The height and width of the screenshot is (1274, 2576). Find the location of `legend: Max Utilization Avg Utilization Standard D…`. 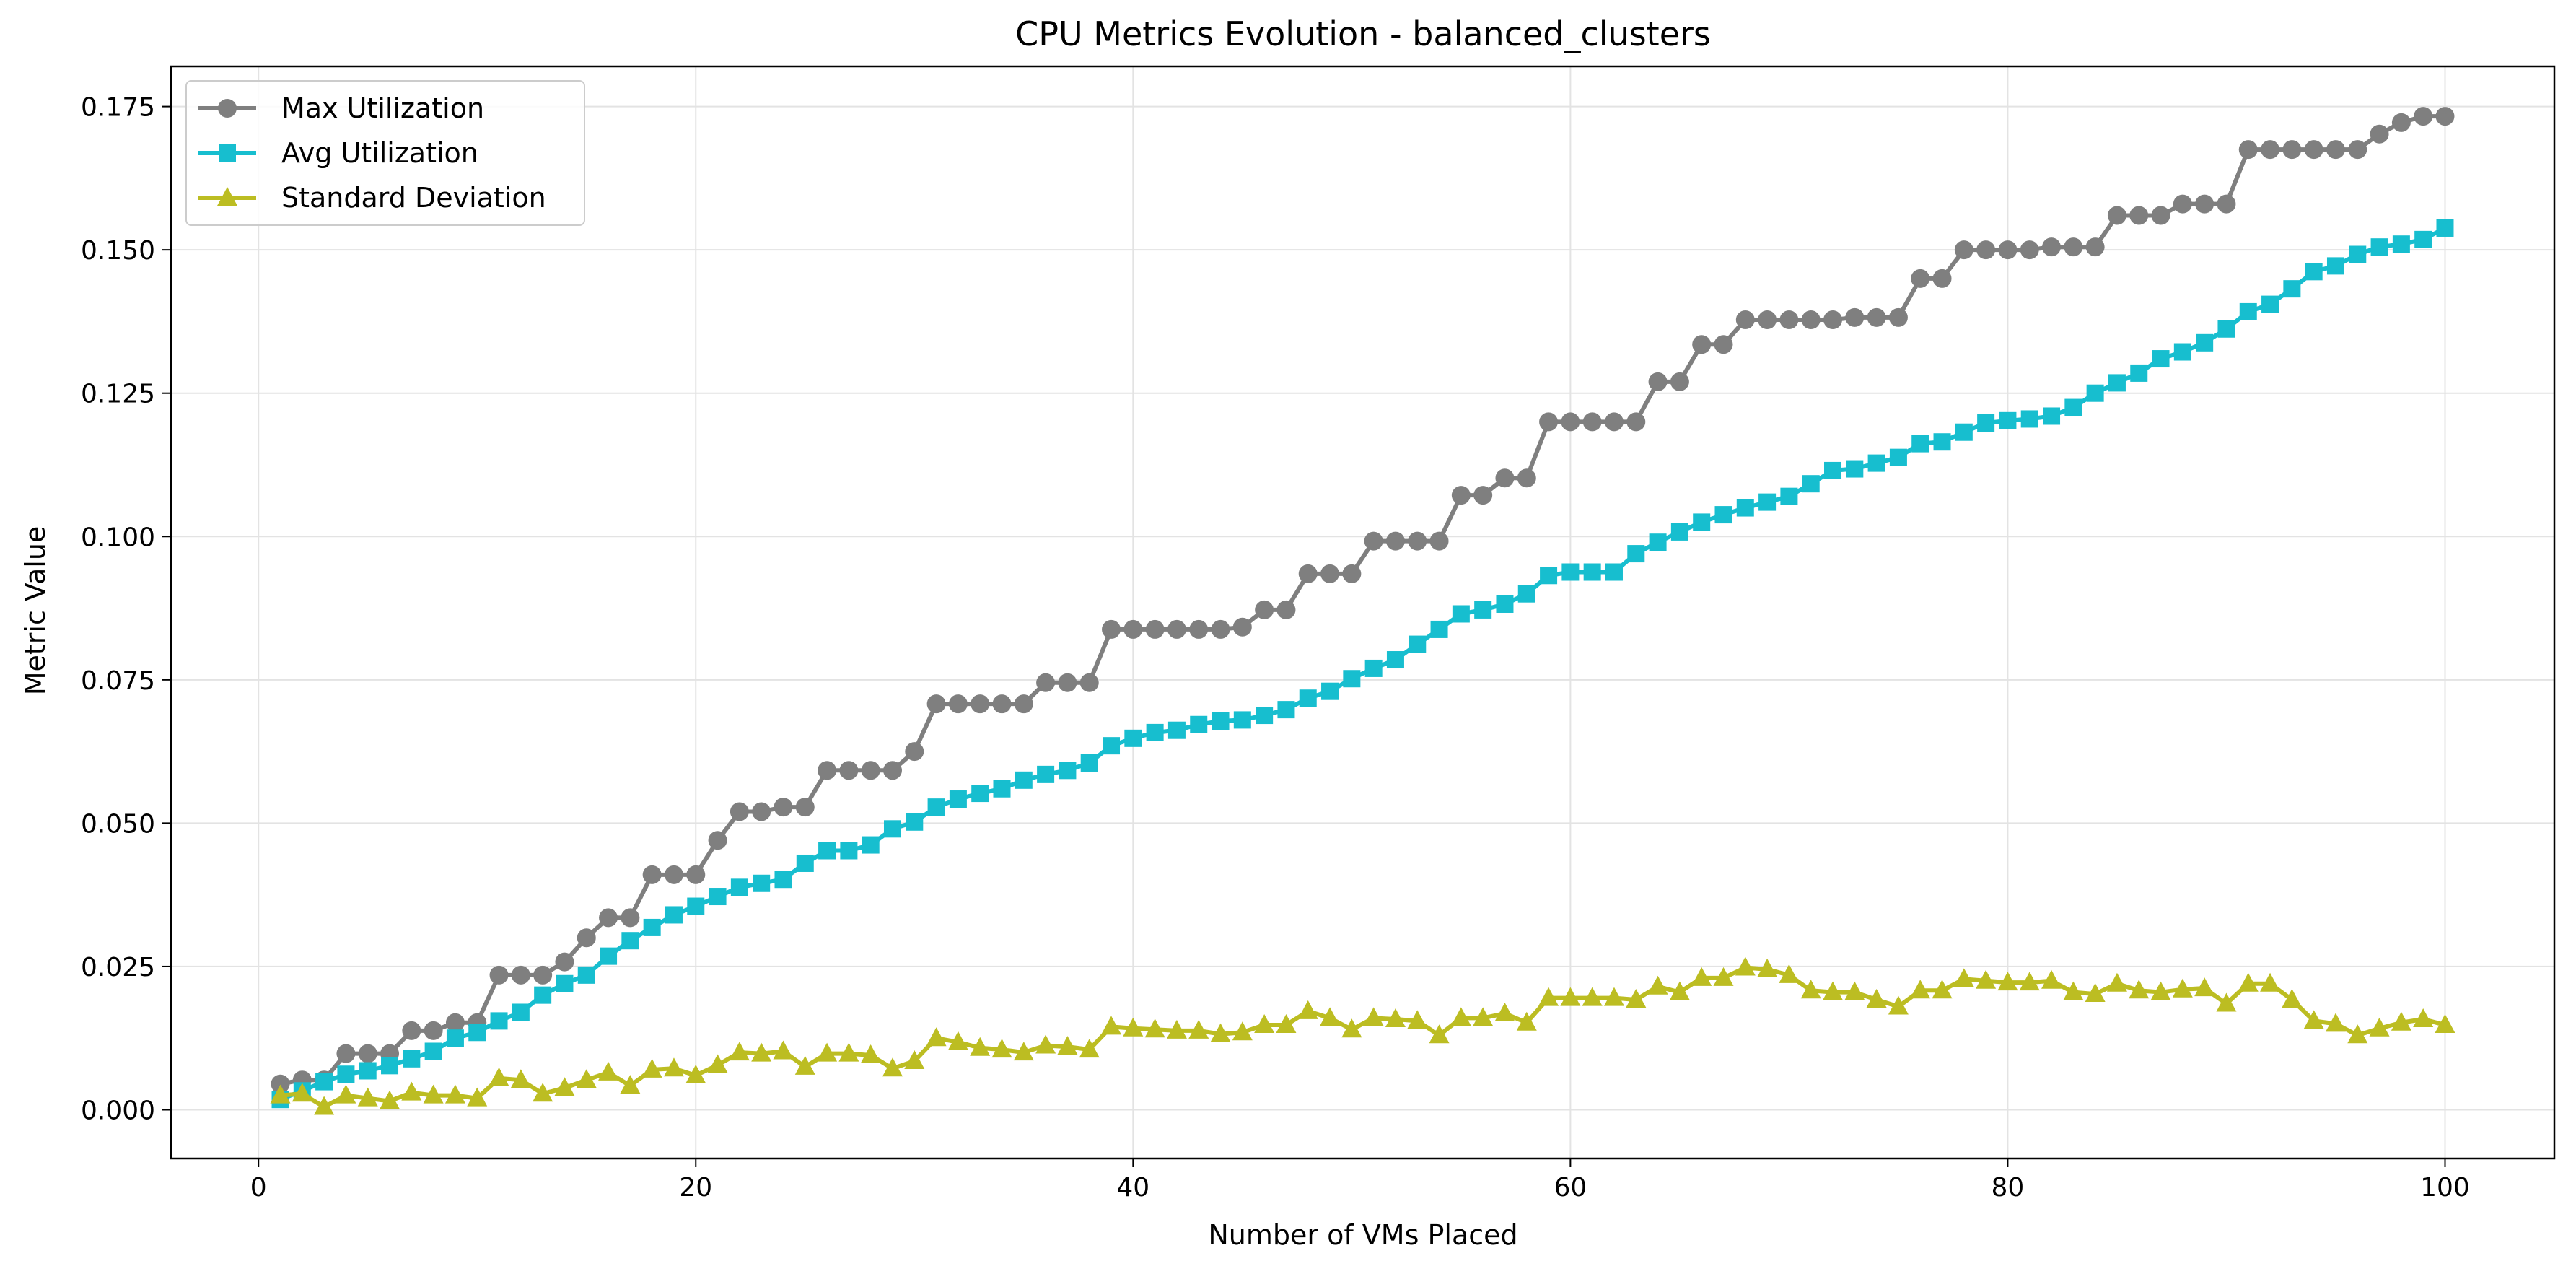

legend: Max Utilization Avg Utilization Standard D… is located at coordinates (385, 153).